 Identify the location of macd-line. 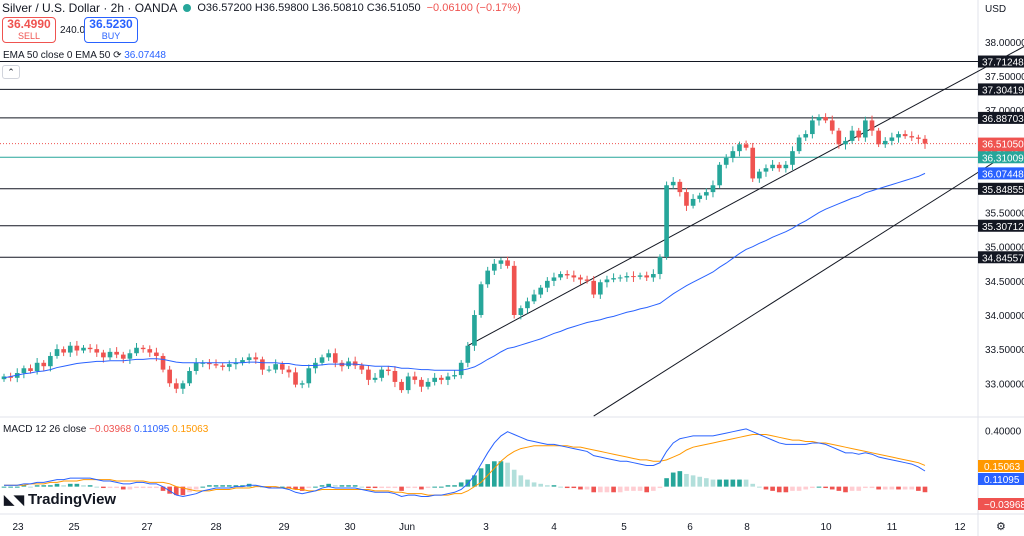
(465, 463).